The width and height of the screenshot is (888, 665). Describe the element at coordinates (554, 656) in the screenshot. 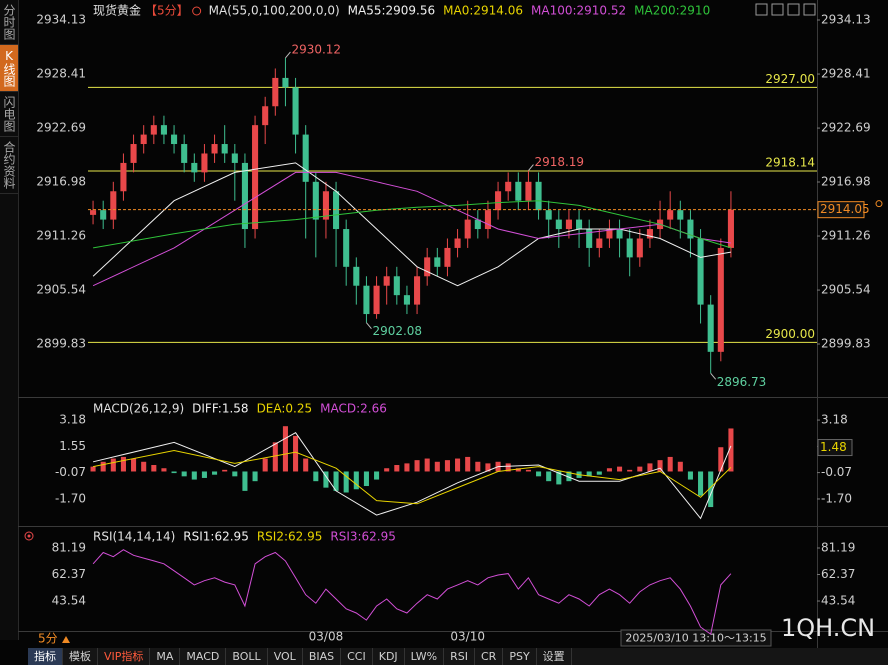

I see `toolbar-item: 设置` at that location.